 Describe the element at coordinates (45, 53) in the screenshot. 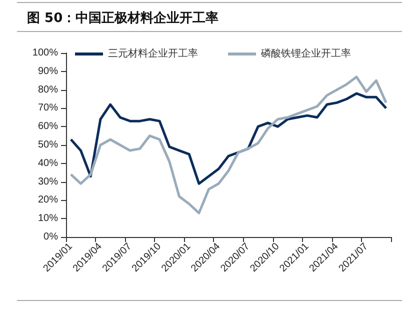

I see `y-tick-label: 100%` at that location.